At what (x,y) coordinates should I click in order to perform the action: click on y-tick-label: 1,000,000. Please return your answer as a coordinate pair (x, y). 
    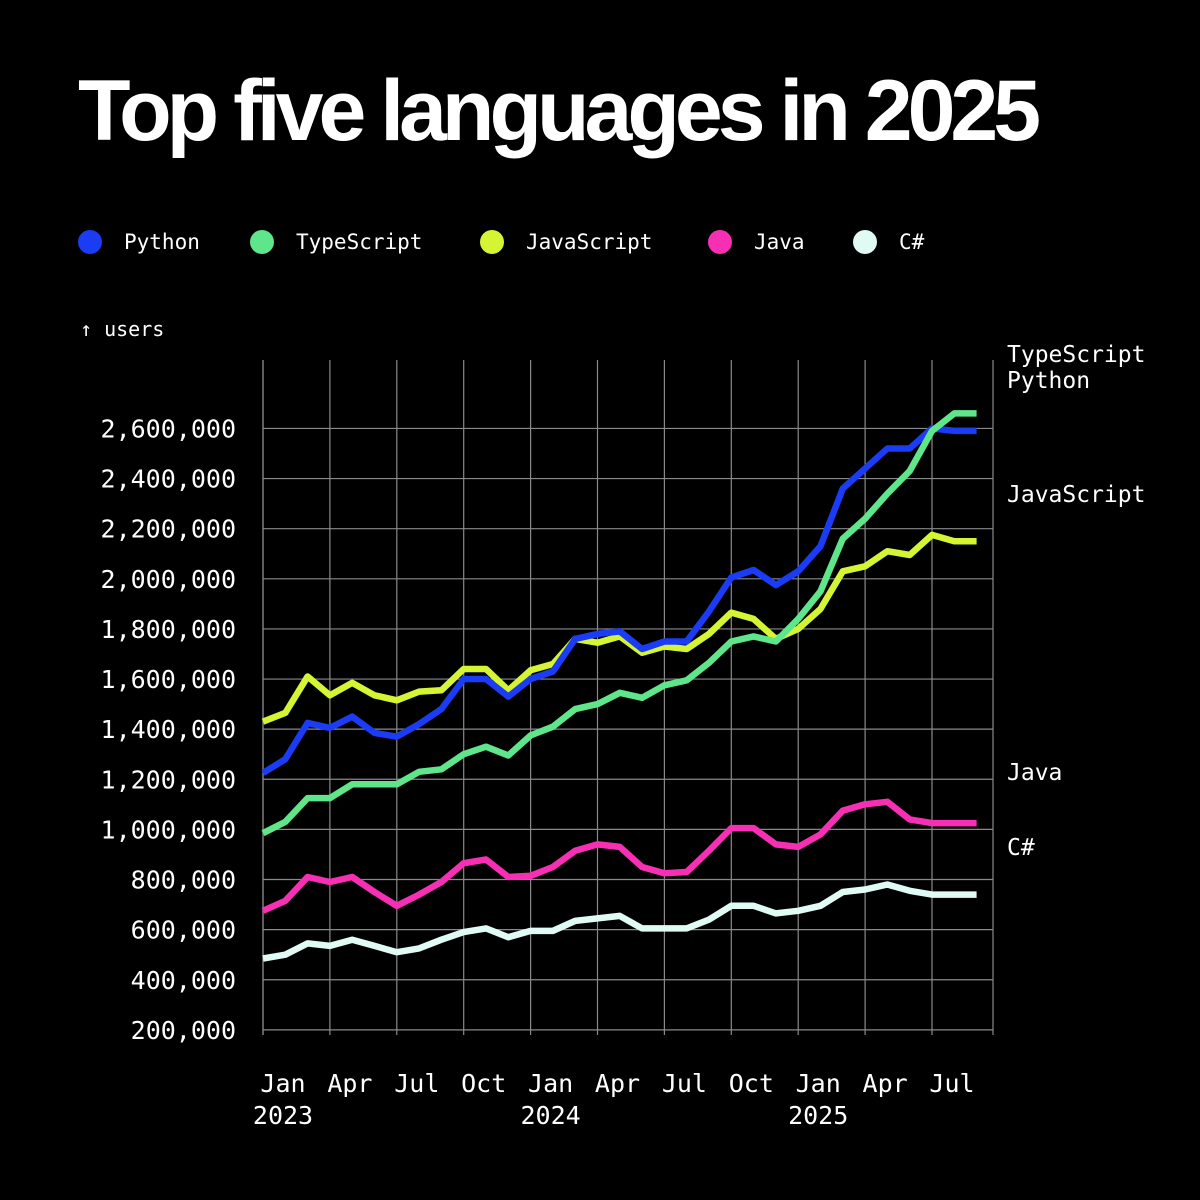
    Looking at the image, I should click on (168, 829).